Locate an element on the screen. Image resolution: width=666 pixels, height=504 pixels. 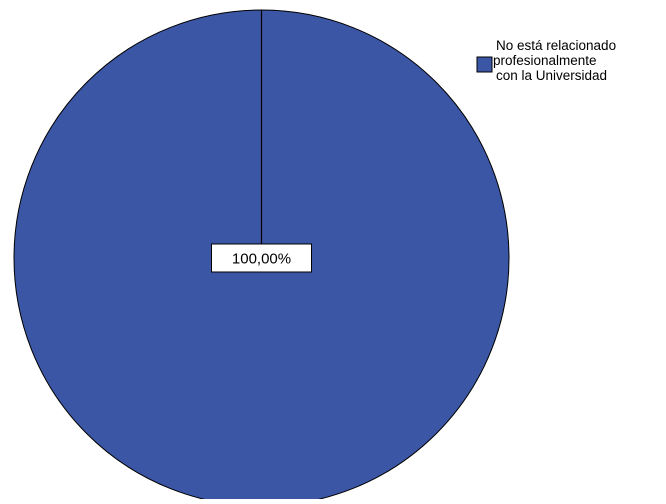
data-label-box is located at coordinates (261, 258).